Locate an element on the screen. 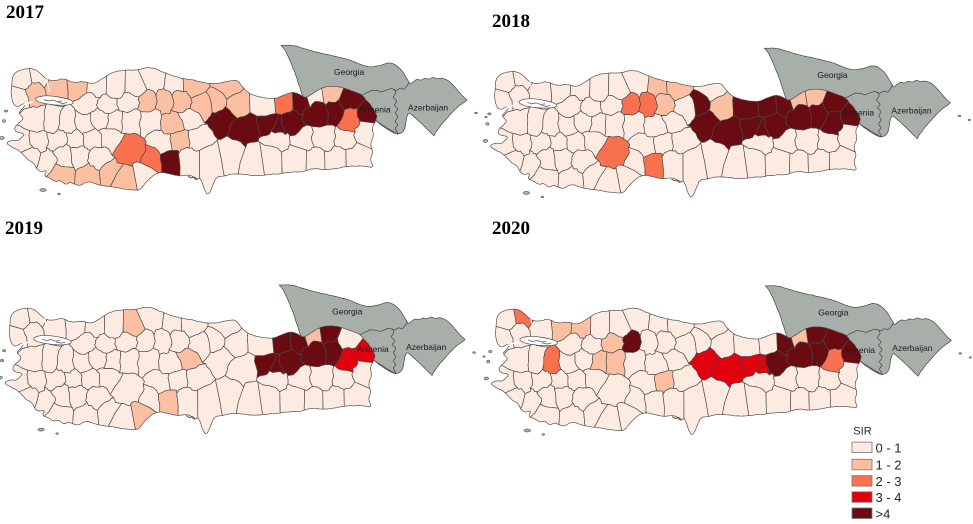 The width and height of the screenshot is (973, 524). svg-text: 2 - 3 is located at coordinates (889, 481).